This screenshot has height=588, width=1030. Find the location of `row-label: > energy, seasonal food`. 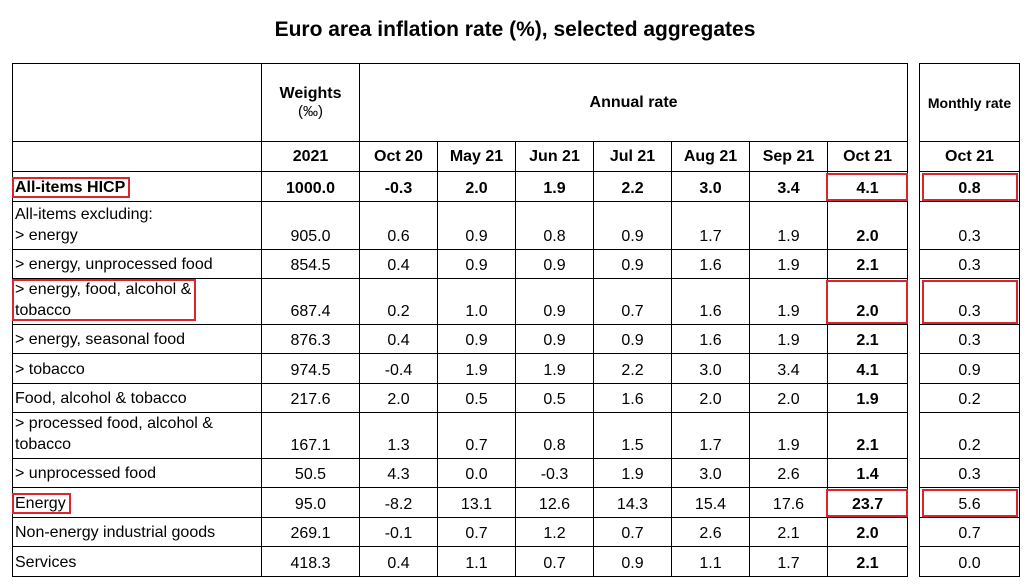

row-label: > energy, seasonal food is located at coordinates (137, 339).